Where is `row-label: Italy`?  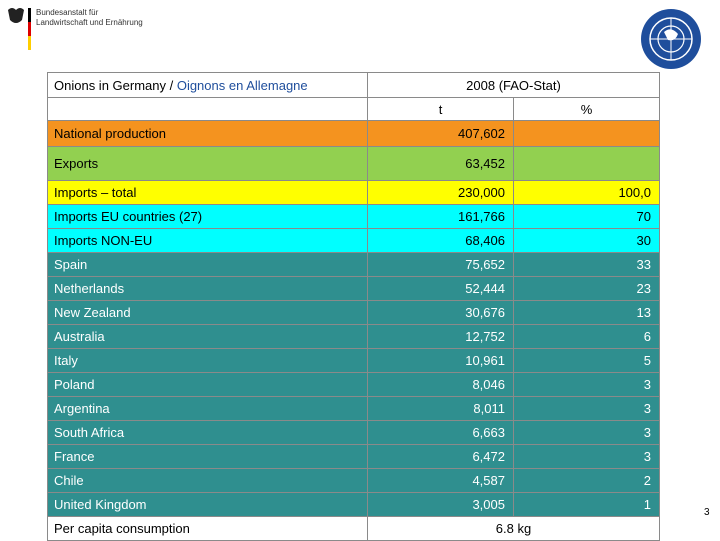
row-label: Italy is located at coordinates (207, 360).